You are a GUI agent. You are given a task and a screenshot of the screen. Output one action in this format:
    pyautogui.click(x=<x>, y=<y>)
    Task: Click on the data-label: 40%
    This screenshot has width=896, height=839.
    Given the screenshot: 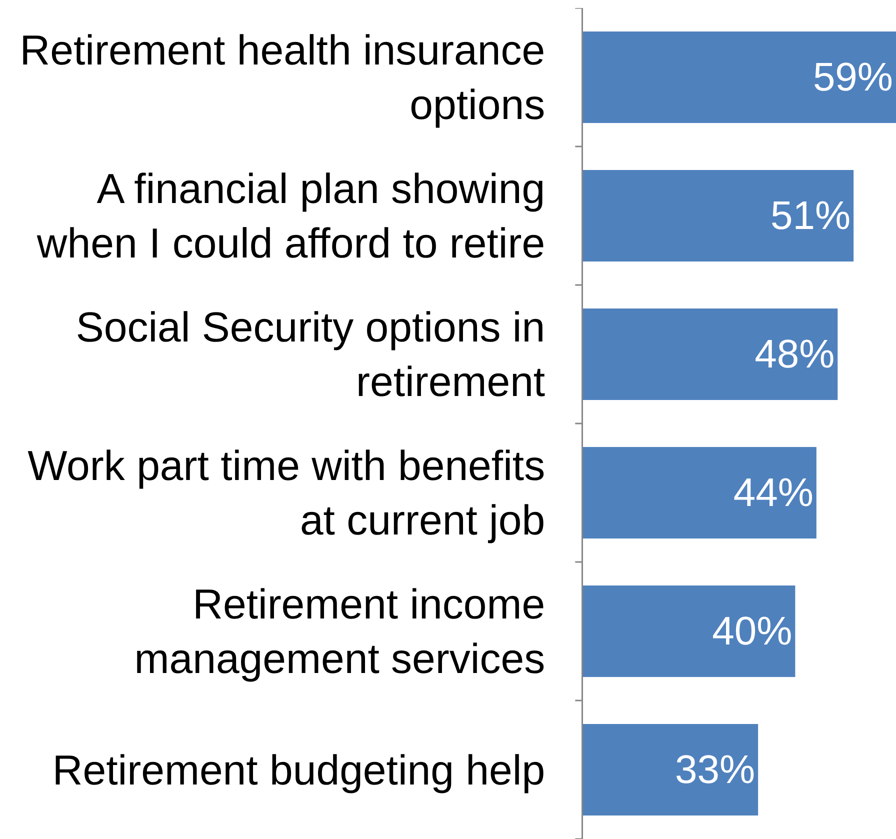 What is the action you would take?
    pyautogui.click(x=752, y=631)
    